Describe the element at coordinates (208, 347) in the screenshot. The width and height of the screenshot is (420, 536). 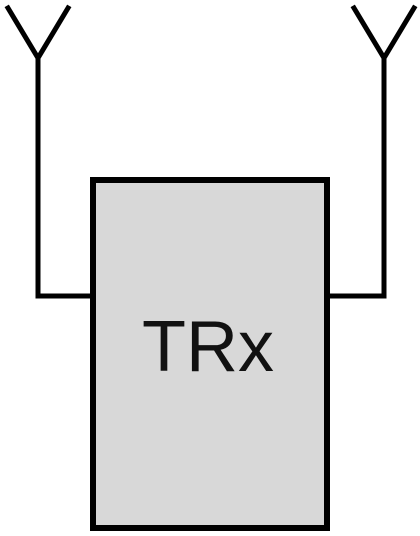
I see `transceiver-label: TRx` at that location.